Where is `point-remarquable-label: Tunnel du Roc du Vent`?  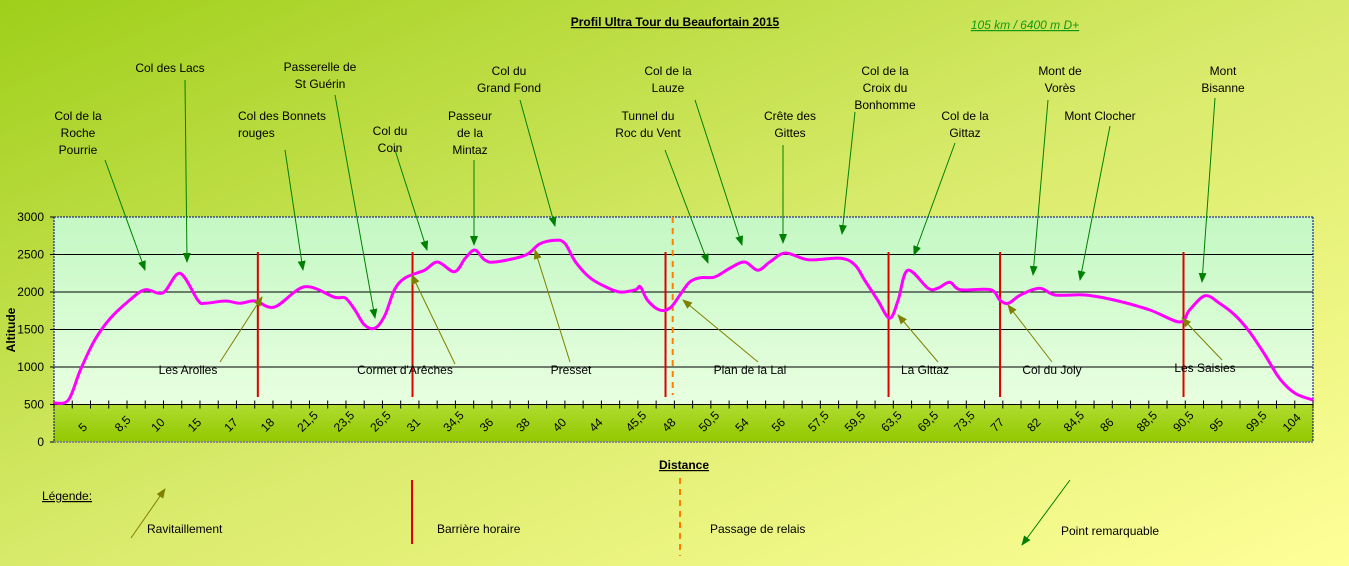 point-remarquable-label: Tunnel du Roc du Vent is located at coordinates (648, 124).